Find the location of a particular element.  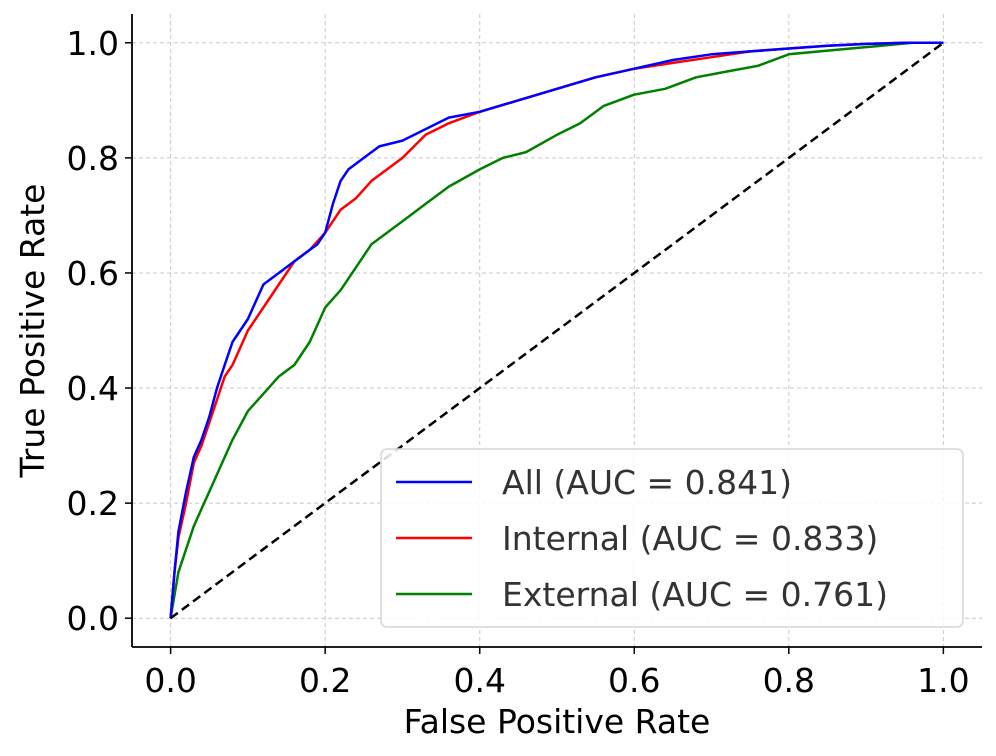

y-tick-label: 1.0 is located at coordinates (93, 43).